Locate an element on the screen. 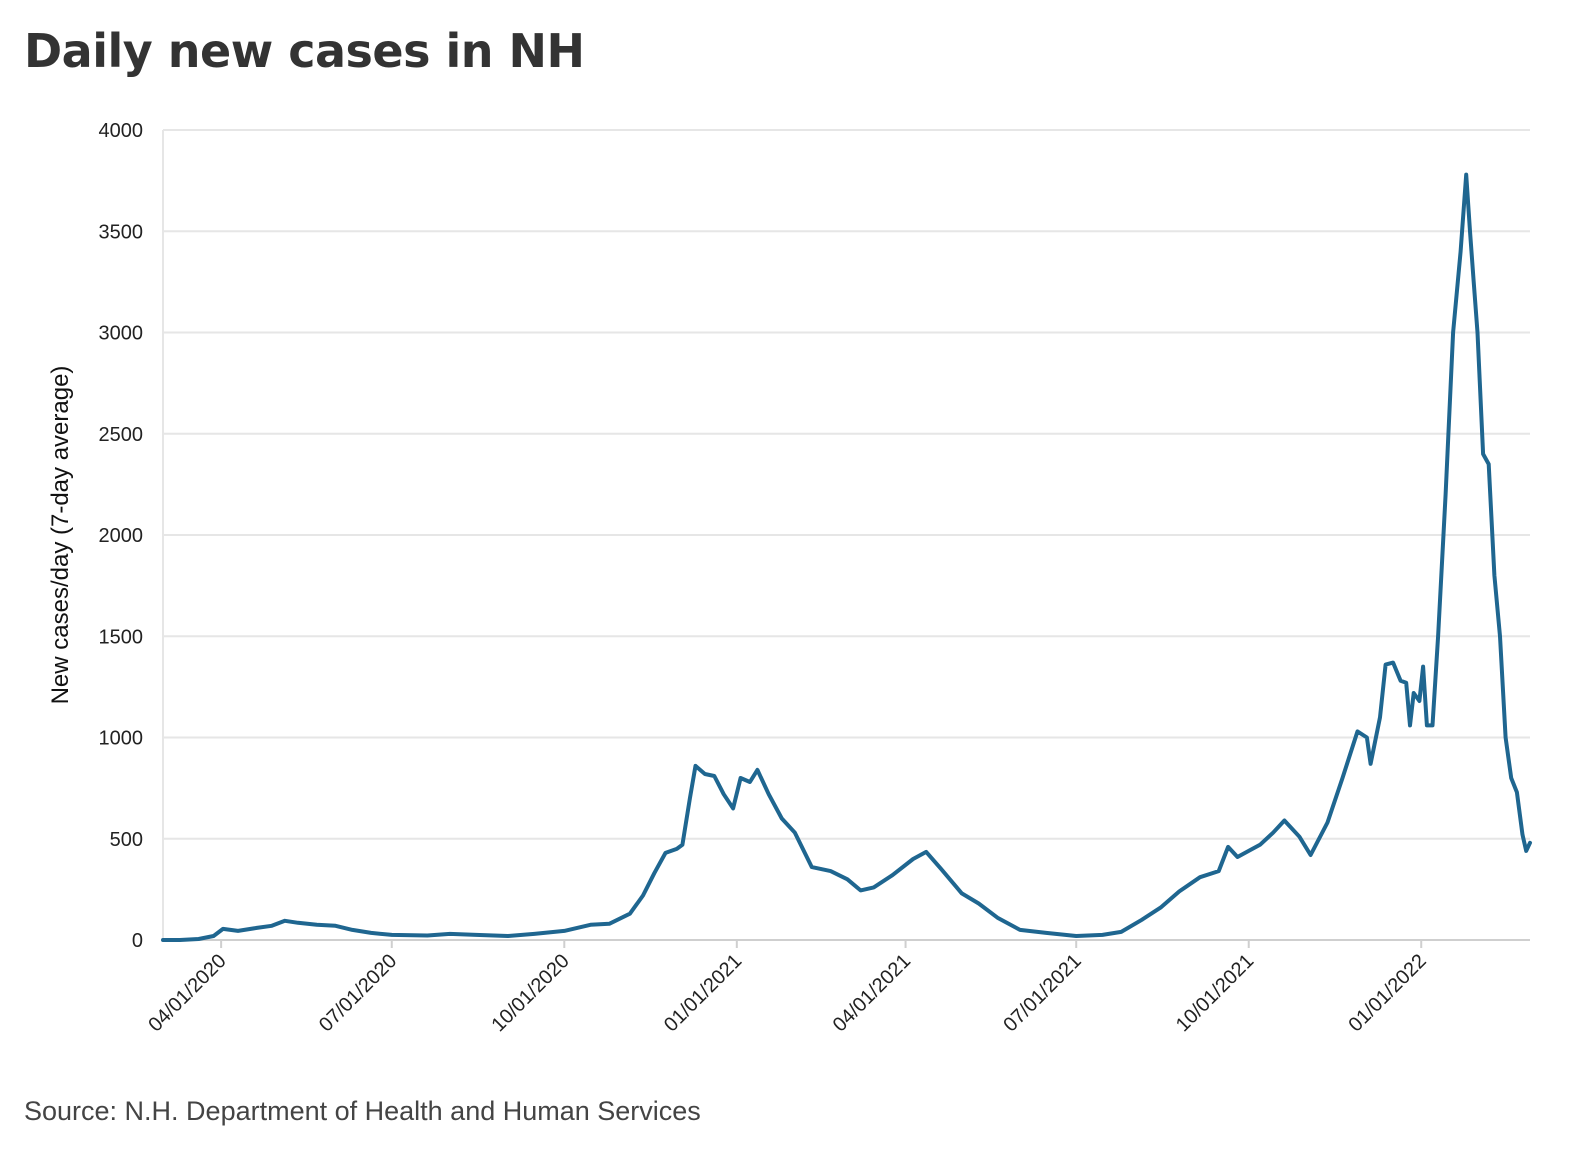  y-tick-label: 3500 is located at coordinates (121, 232).